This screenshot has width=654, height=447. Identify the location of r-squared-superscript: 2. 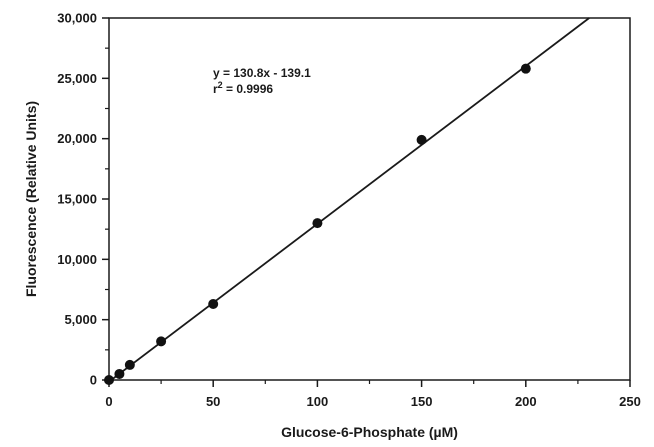
(220, 85).